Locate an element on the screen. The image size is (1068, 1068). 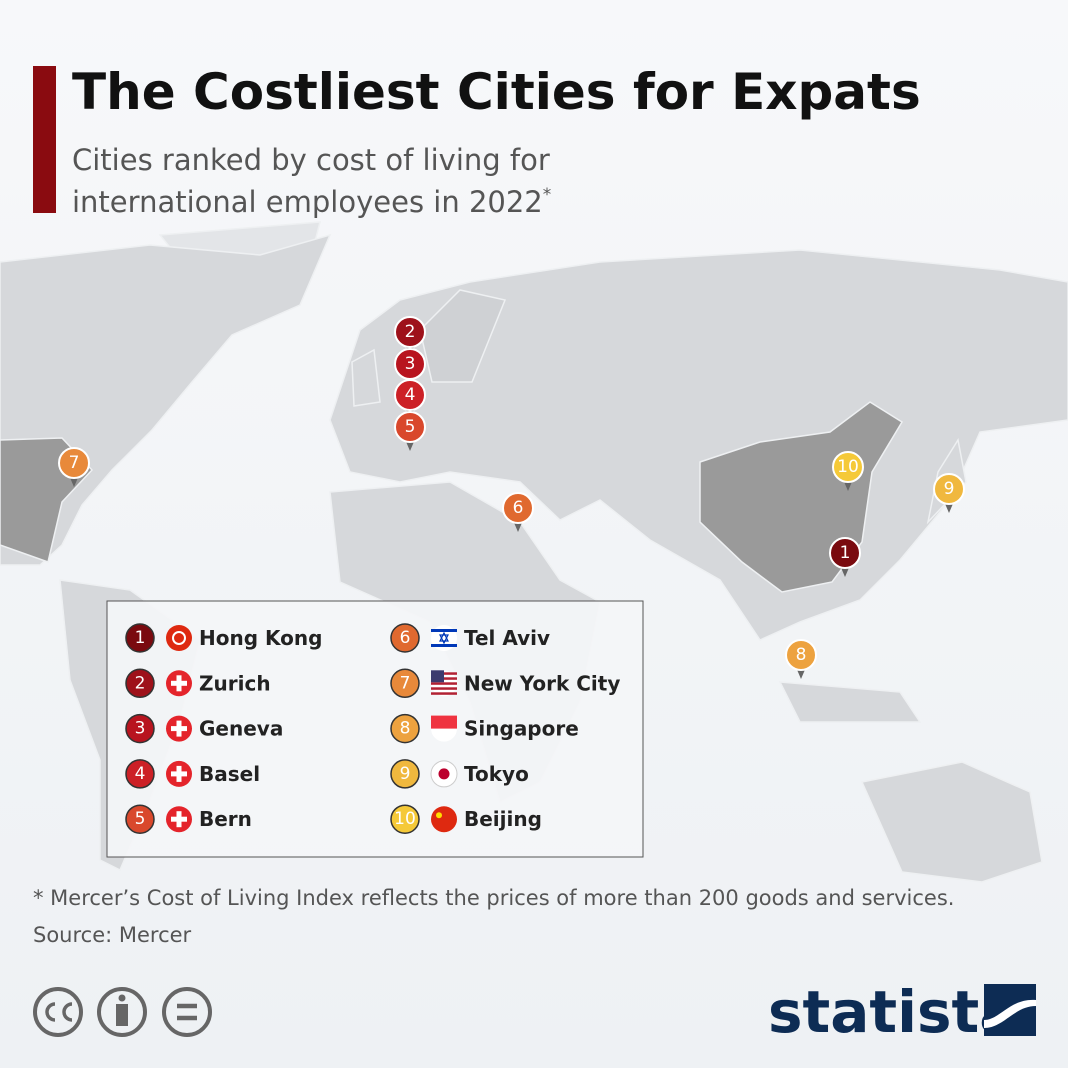
pin-rank: 4 is located at coordinates (410, 395).